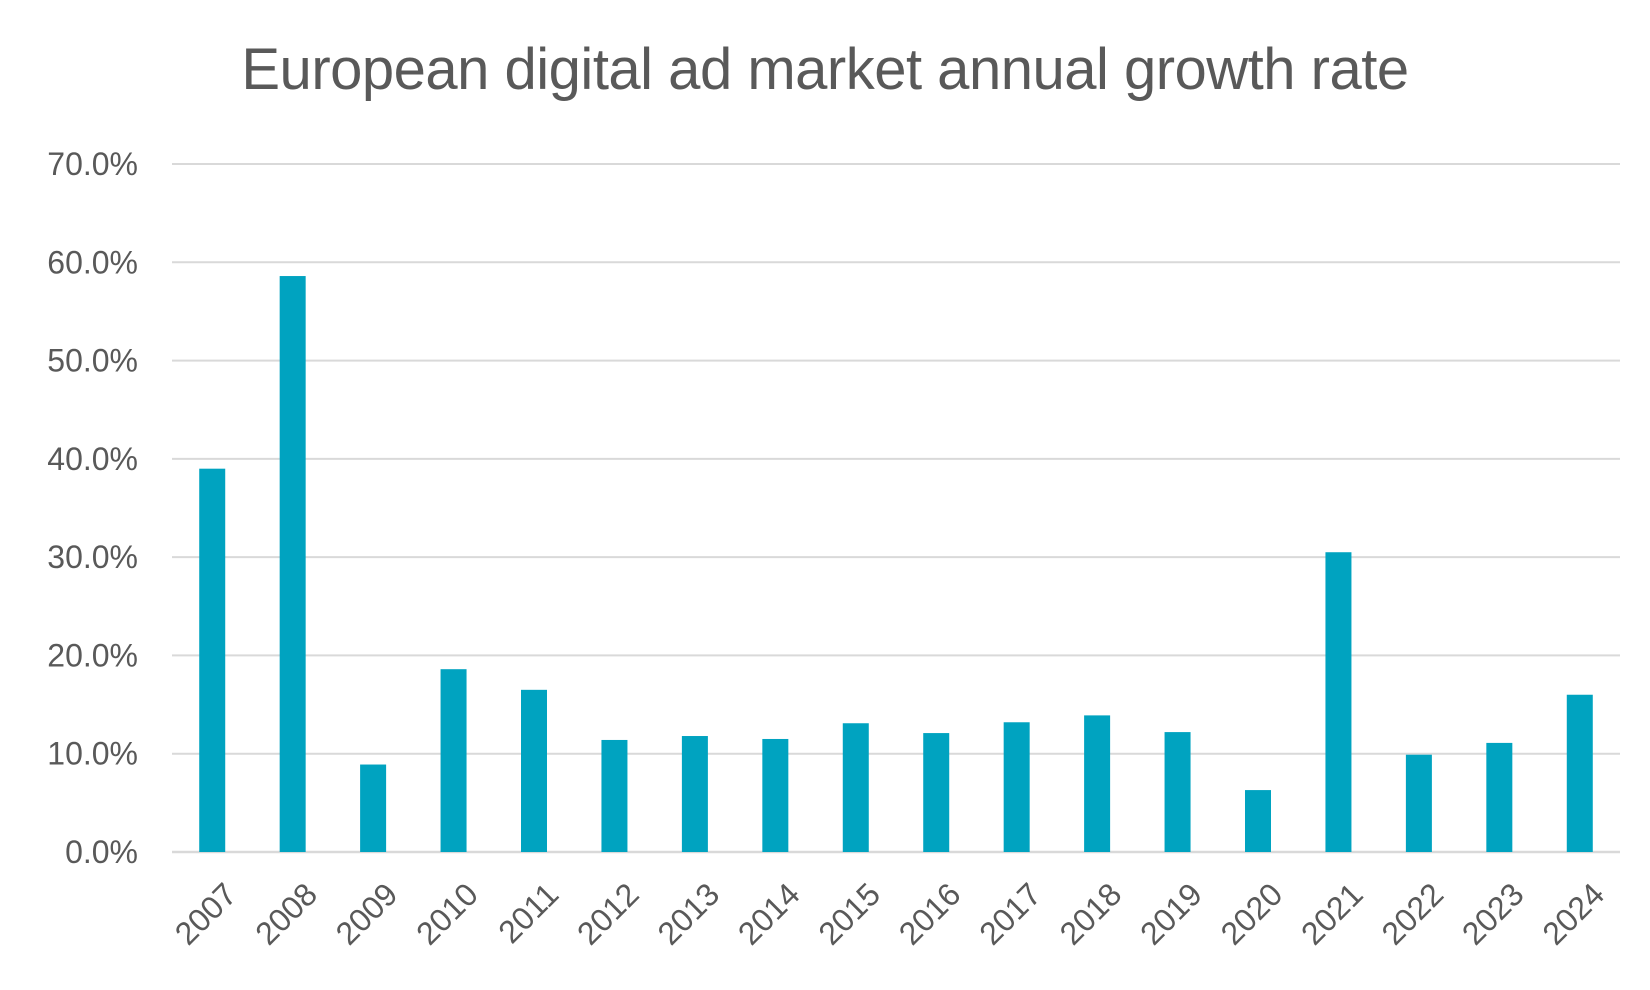 The width and height of the screenshot is (1650, 990). What do you see at coordinates (1016, 787) in the screenshot?
I see `bar-2017` at bounding box center [1016, 787].